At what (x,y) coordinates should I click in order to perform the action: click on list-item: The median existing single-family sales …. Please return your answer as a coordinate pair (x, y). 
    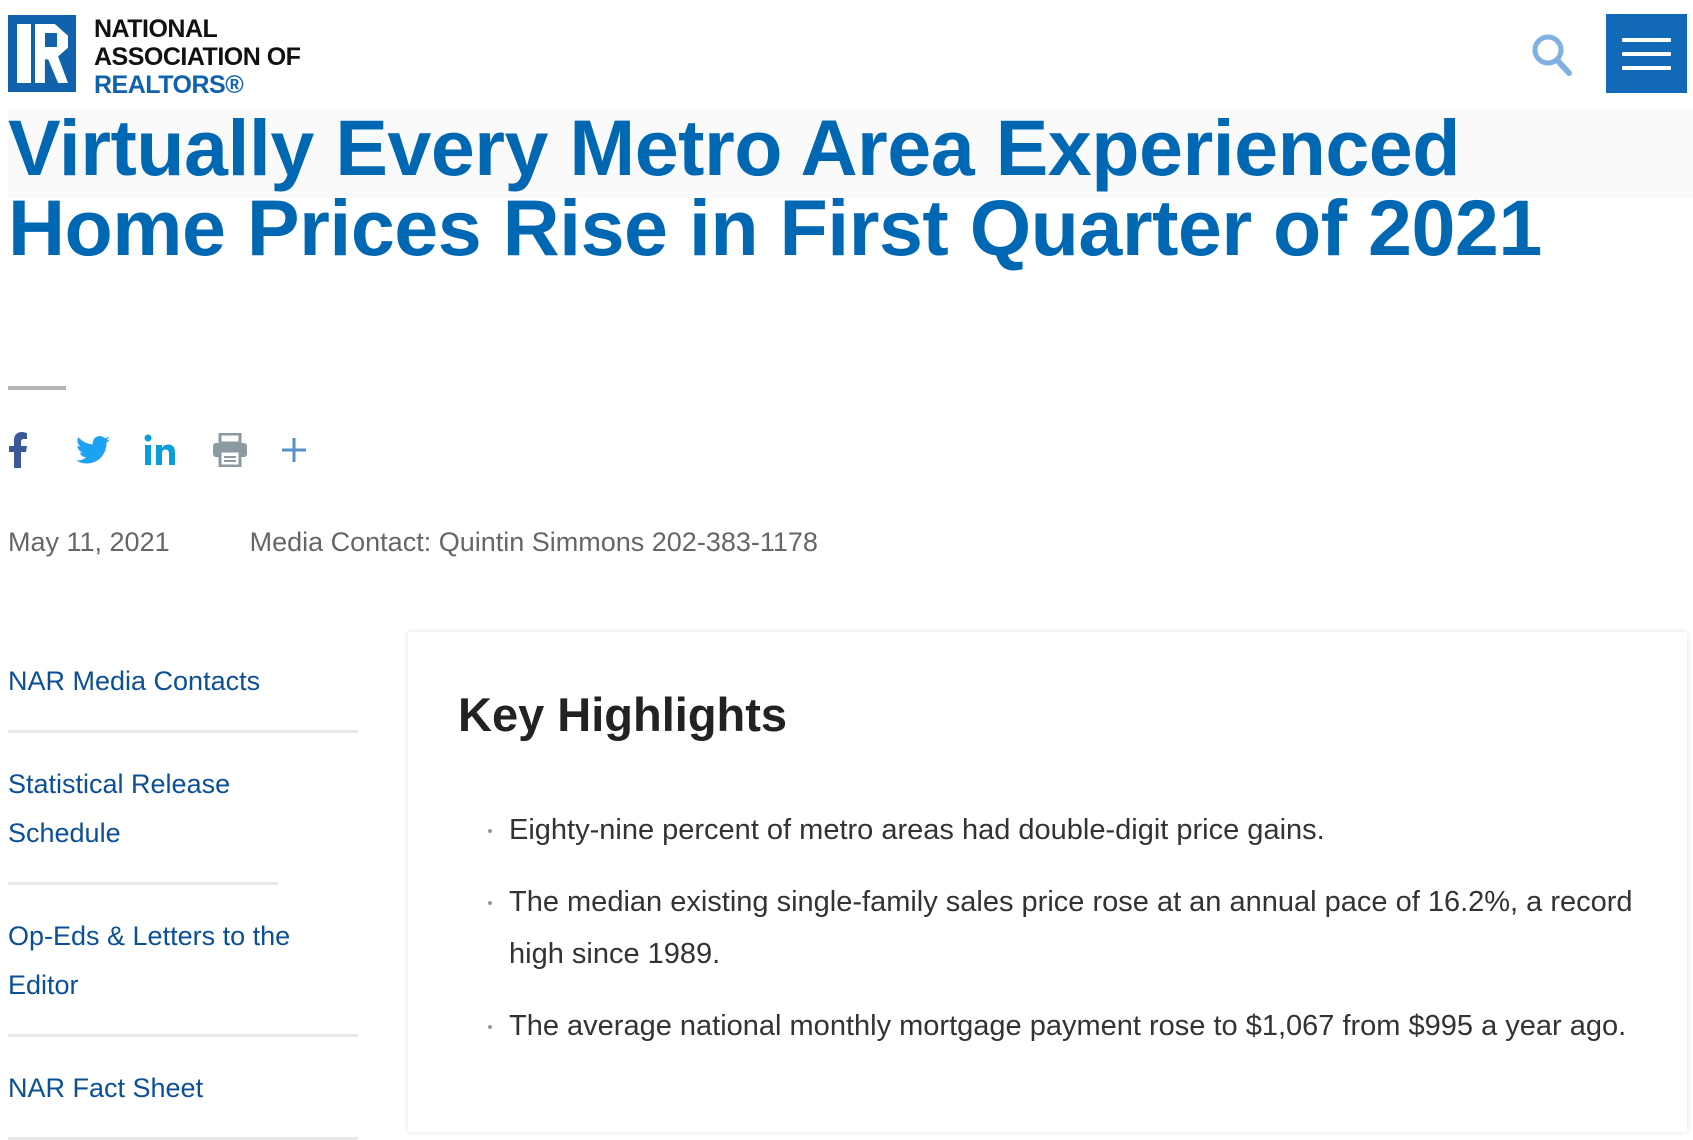
    Looking at the image, I should click on (1073, 928).